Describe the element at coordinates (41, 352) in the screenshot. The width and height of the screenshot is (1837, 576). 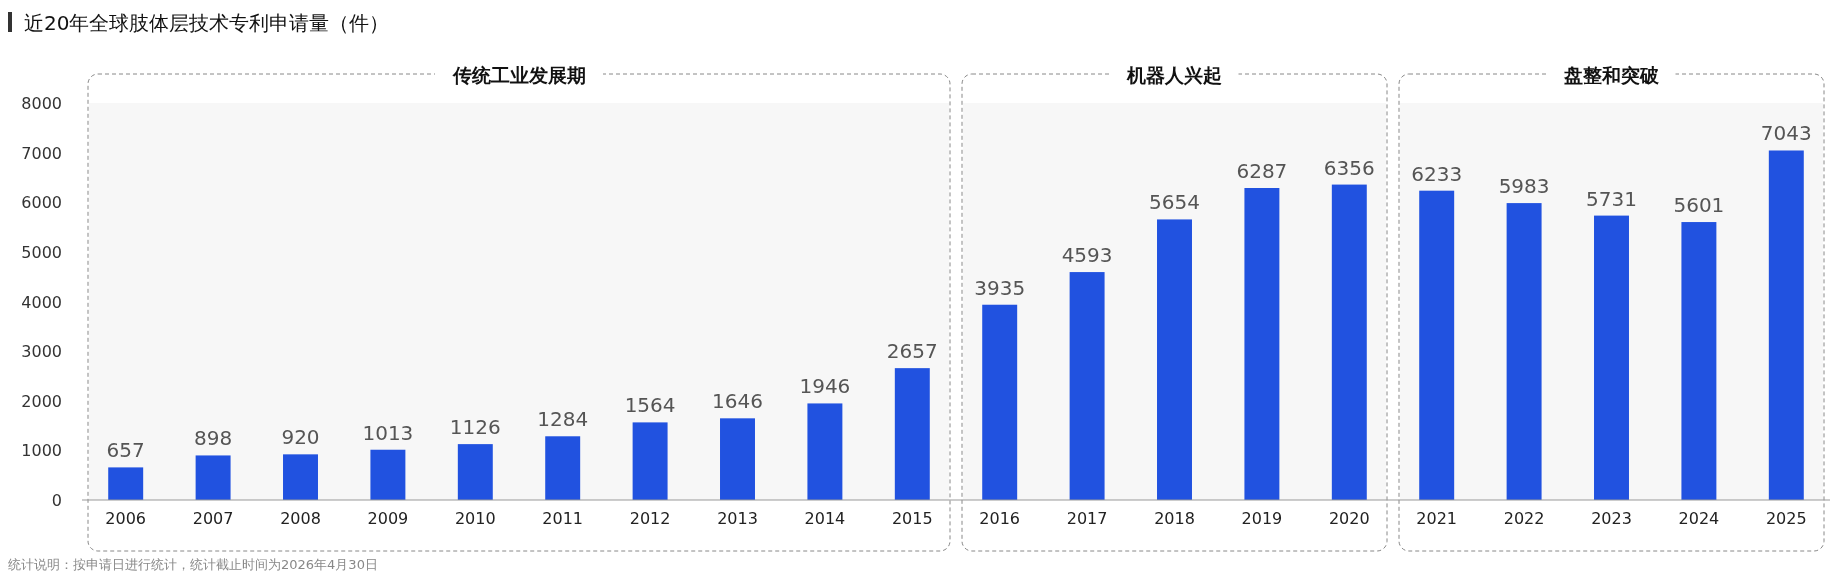
I see `y-tick-label: 3000` at that location.